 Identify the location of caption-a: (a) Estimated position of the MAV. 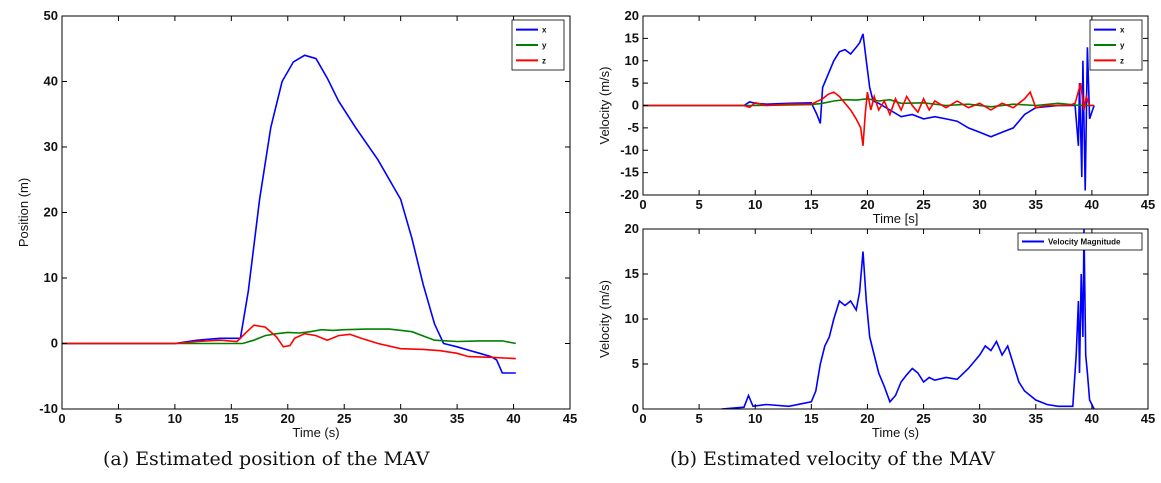
(266, 459).